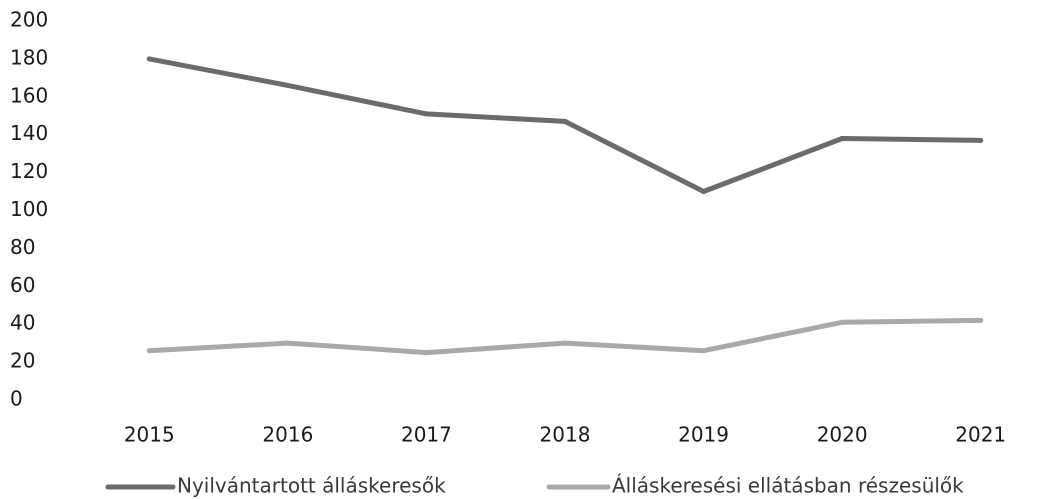  I want to click on legend-label-1: Nyilvántartott álláskeresők, so click(311, 486).